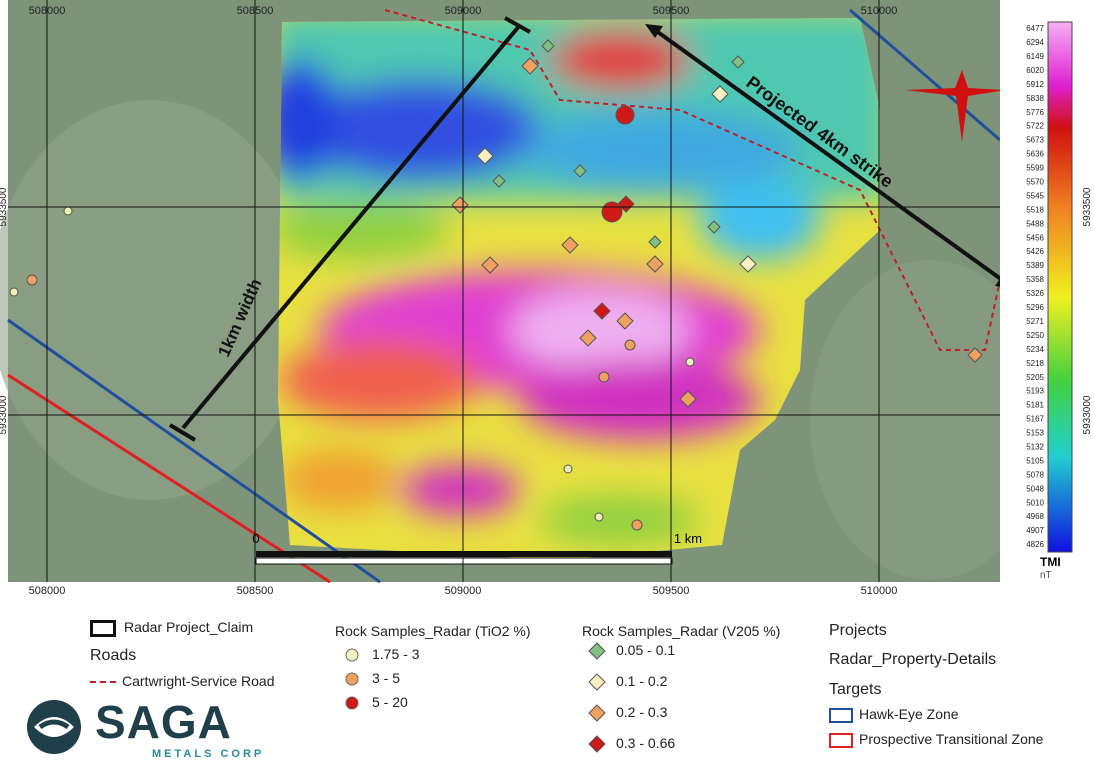 The width and height of the screenshot is (1094, 769). Describe the element at coordinates (169, 478) in the screenshot. I see `transitional-zone` at that location.